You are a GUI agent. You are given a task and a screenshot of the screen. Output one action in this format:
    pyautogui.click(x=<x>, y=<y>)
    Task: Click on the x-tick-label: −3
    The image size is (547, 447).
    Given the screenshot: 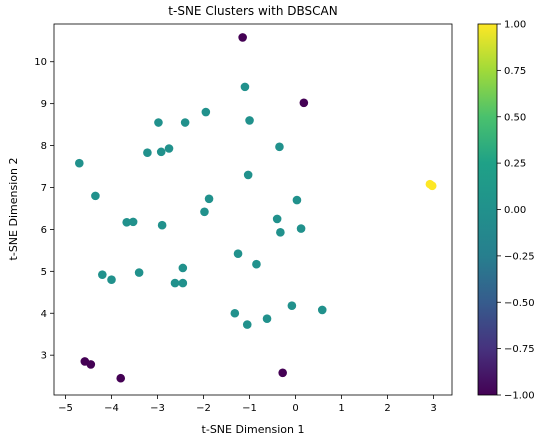 What is the action you would take?
    pyautogui.click(x=157, y=408)
    